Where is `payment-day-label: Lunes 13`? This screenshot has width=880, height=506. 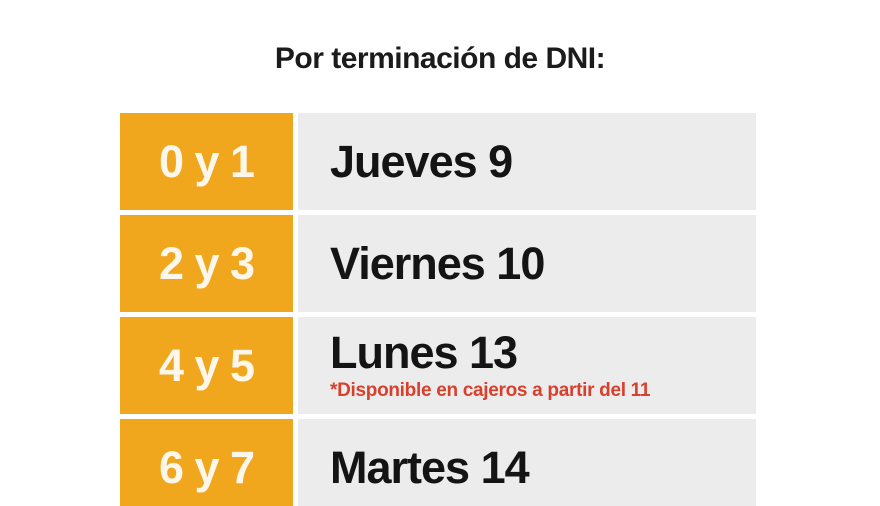 payment-day-label: Lunes 13 is located at coordinates (424, 352).